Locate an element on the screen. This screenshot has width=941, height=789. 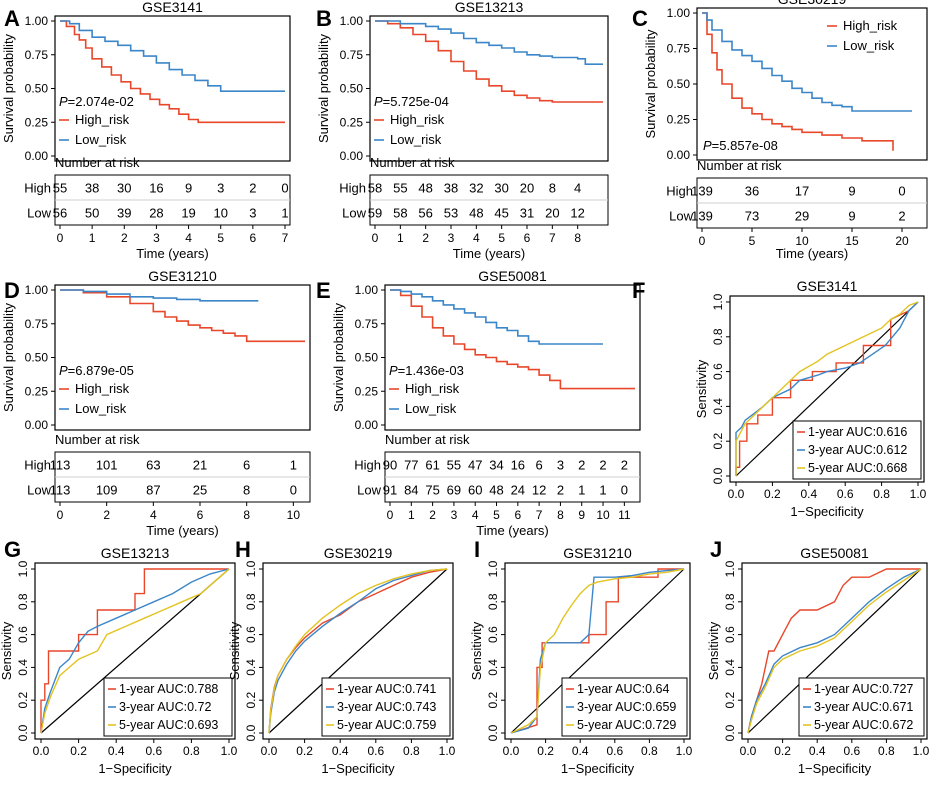
risk-value-high: 139 is located at coordinates (702, 191).